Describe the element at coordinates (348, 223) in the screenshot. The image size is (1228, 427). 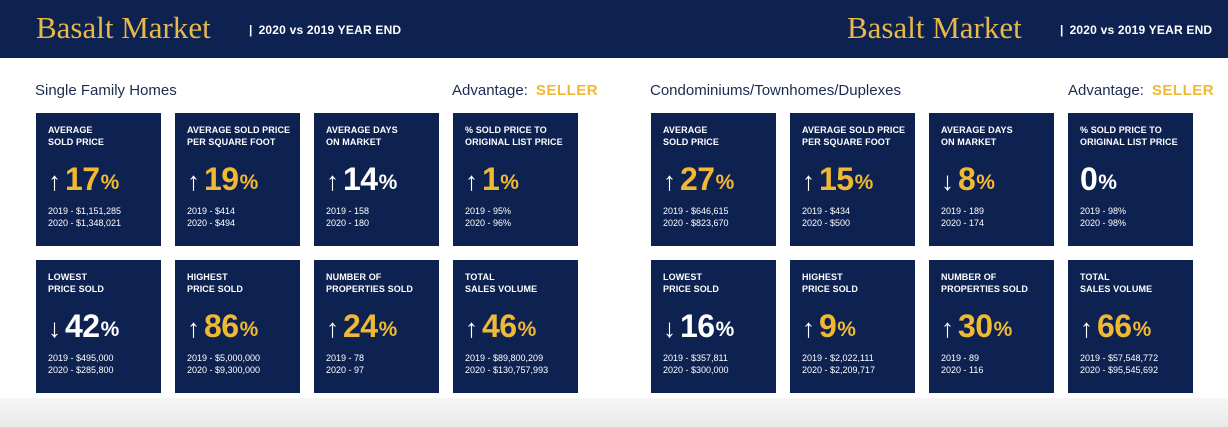
I see `stat-2020-value: 2020 - 180` at that location.